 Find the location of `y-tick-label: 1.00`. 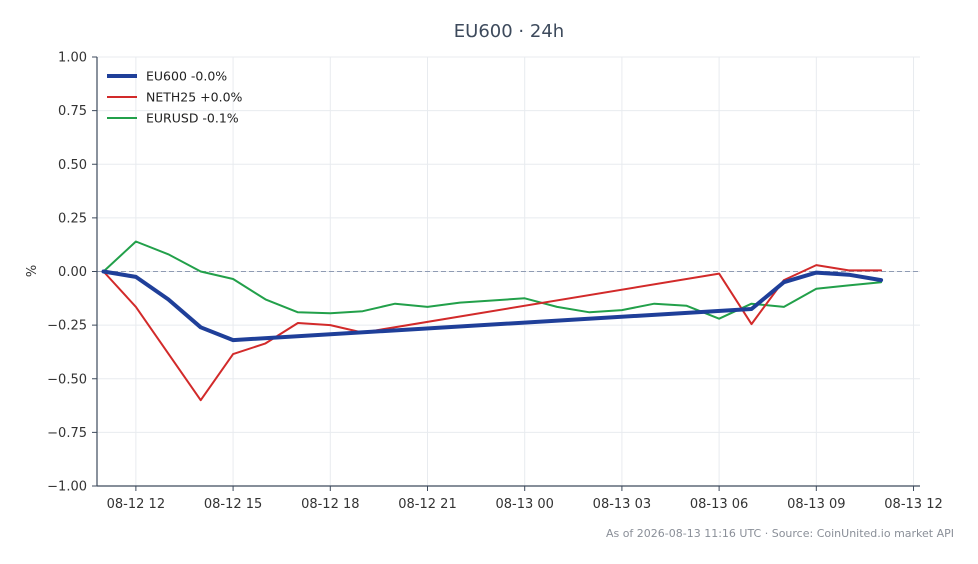

y-tick-label: 1.00 is located at coordinates (72, 58).